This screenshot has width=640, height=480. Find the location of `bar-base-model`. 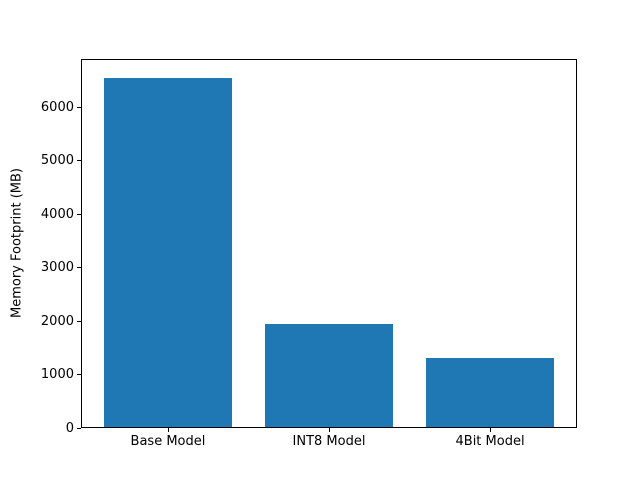

bar-base-model is located at coordinates (168, 252).